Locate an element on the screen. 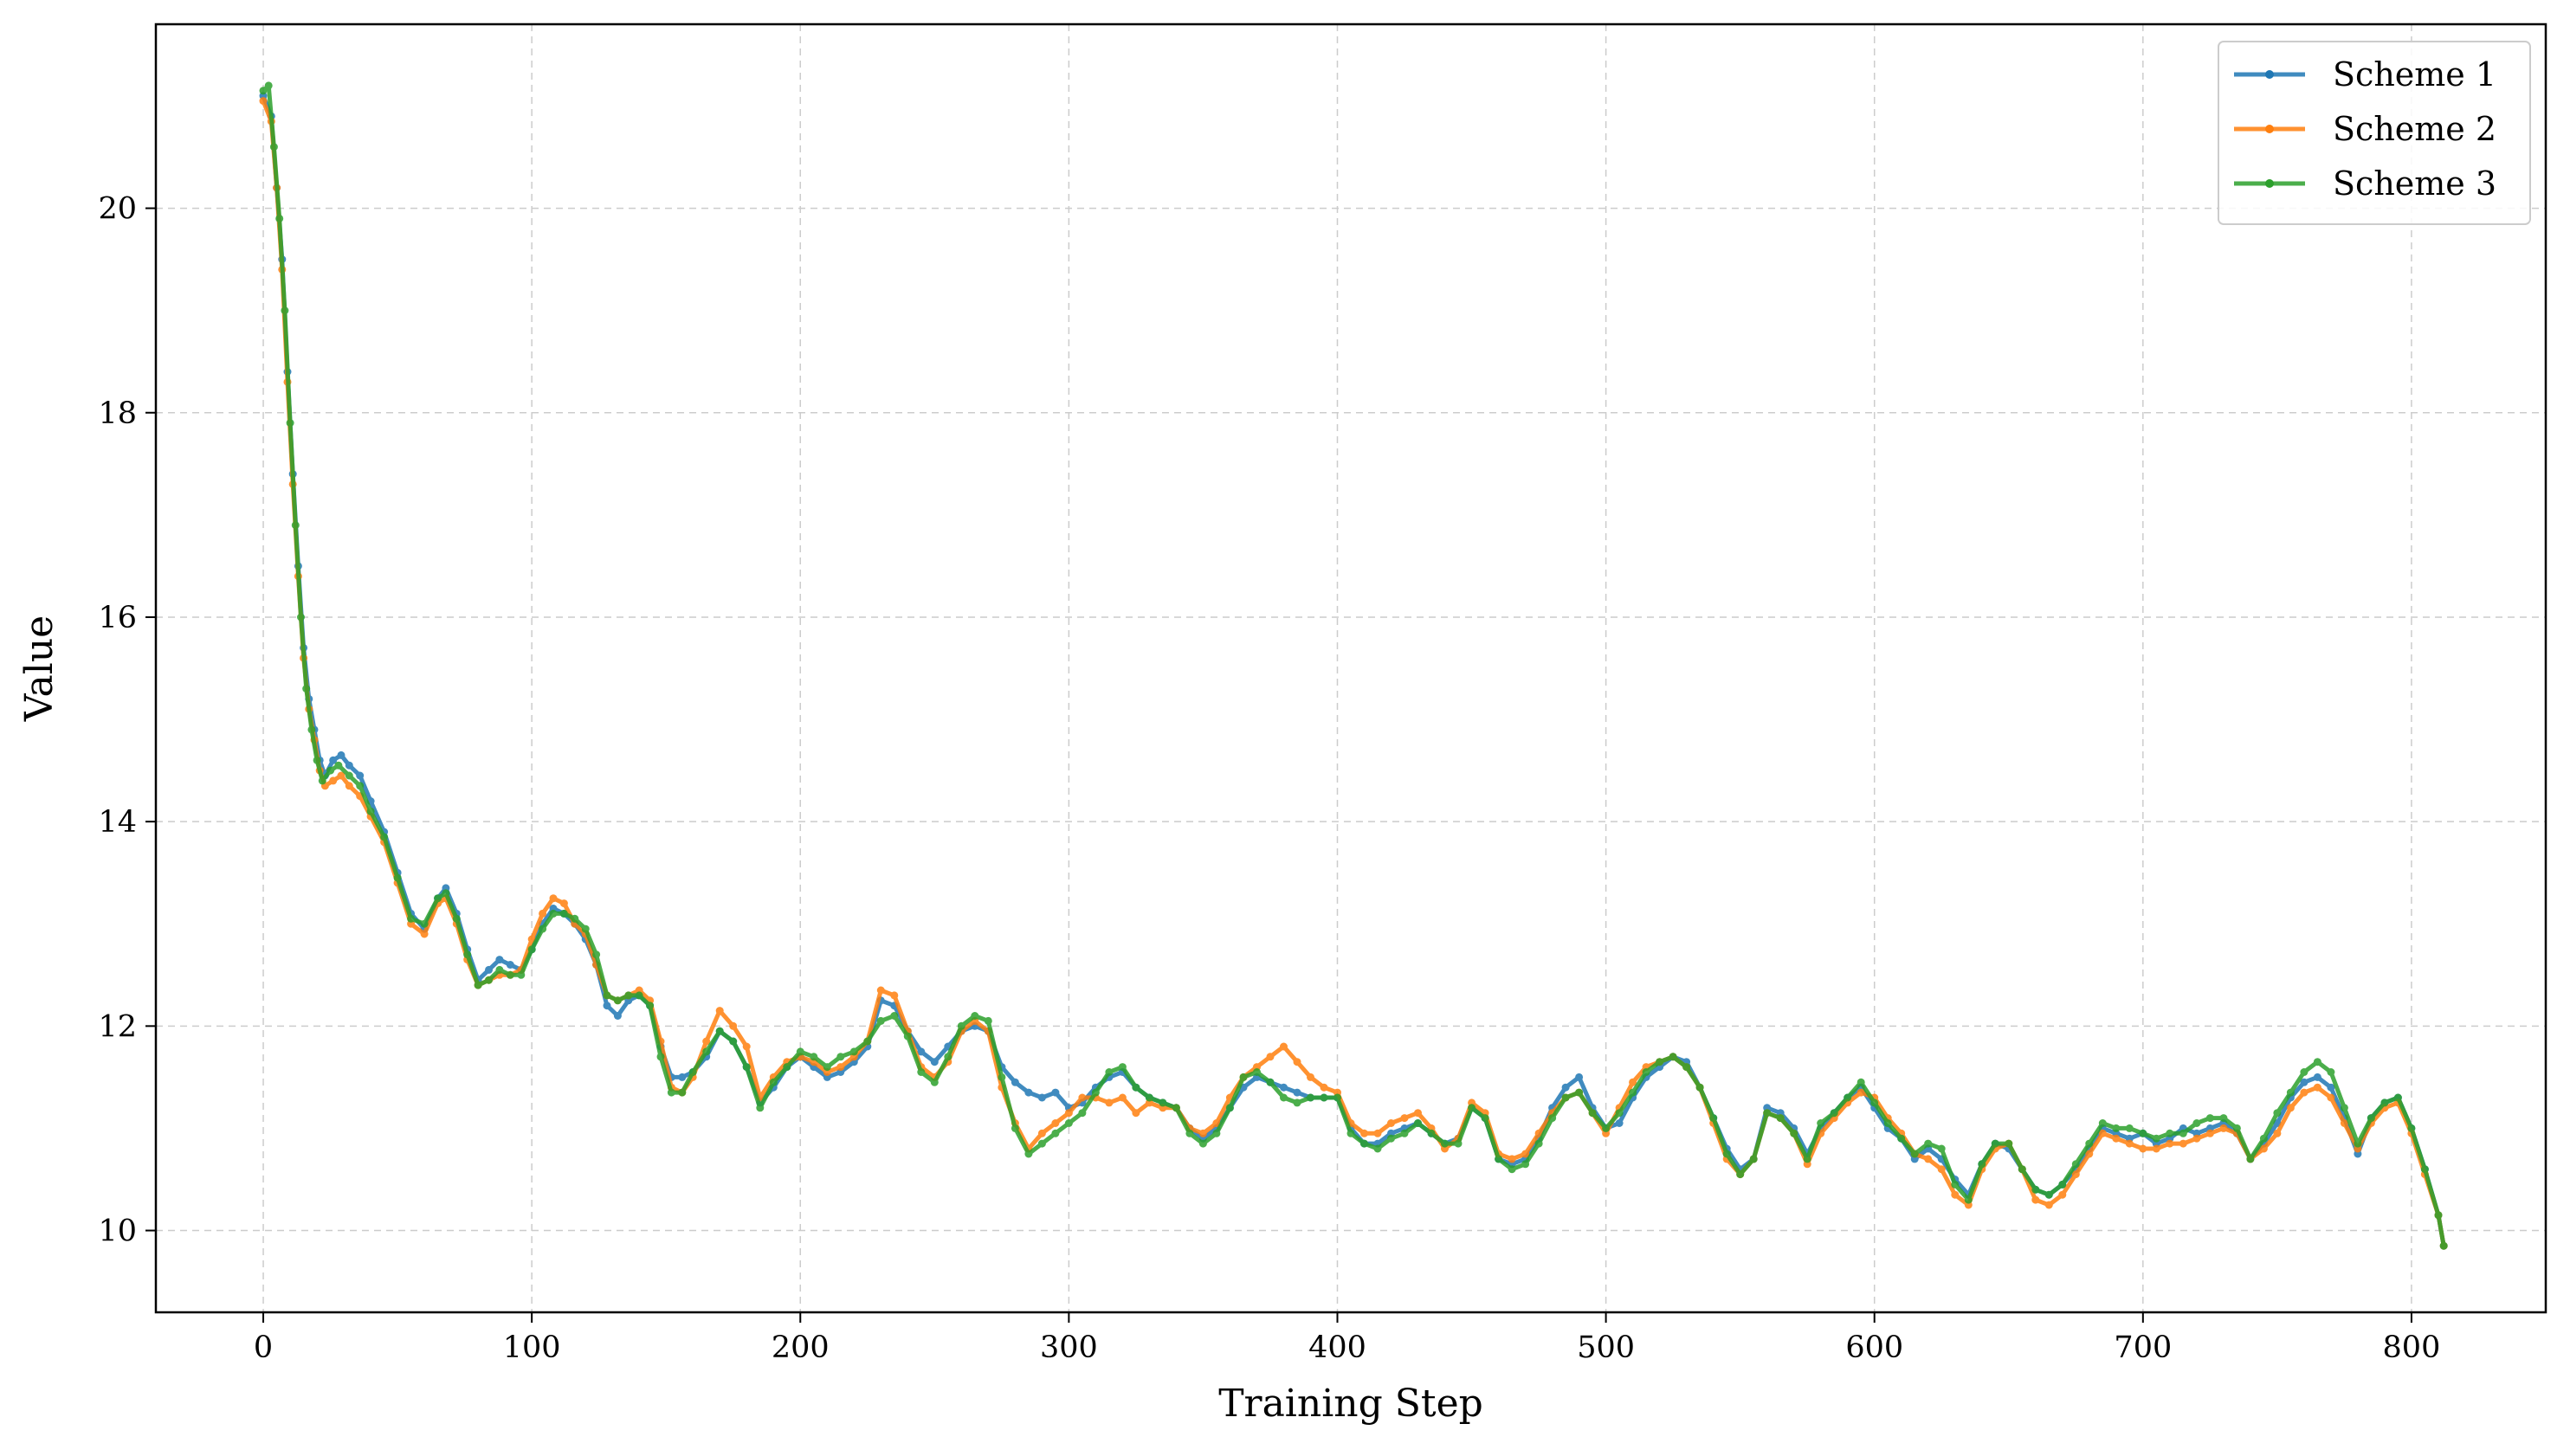  y-tick-label: 10 is located at coordinates (117, 1231).